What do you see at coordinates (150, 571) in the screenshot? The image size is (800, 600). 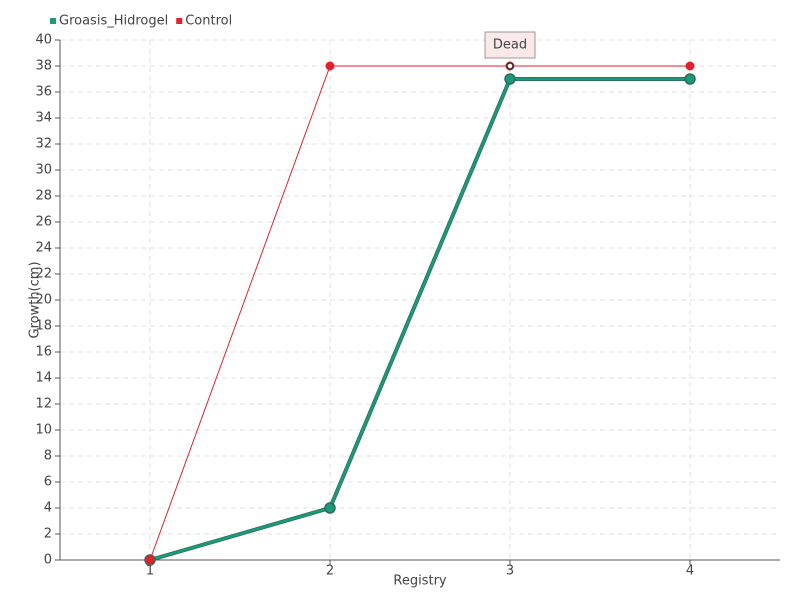 I see `x-tick-label: 1` at bounding box center [150, 571].